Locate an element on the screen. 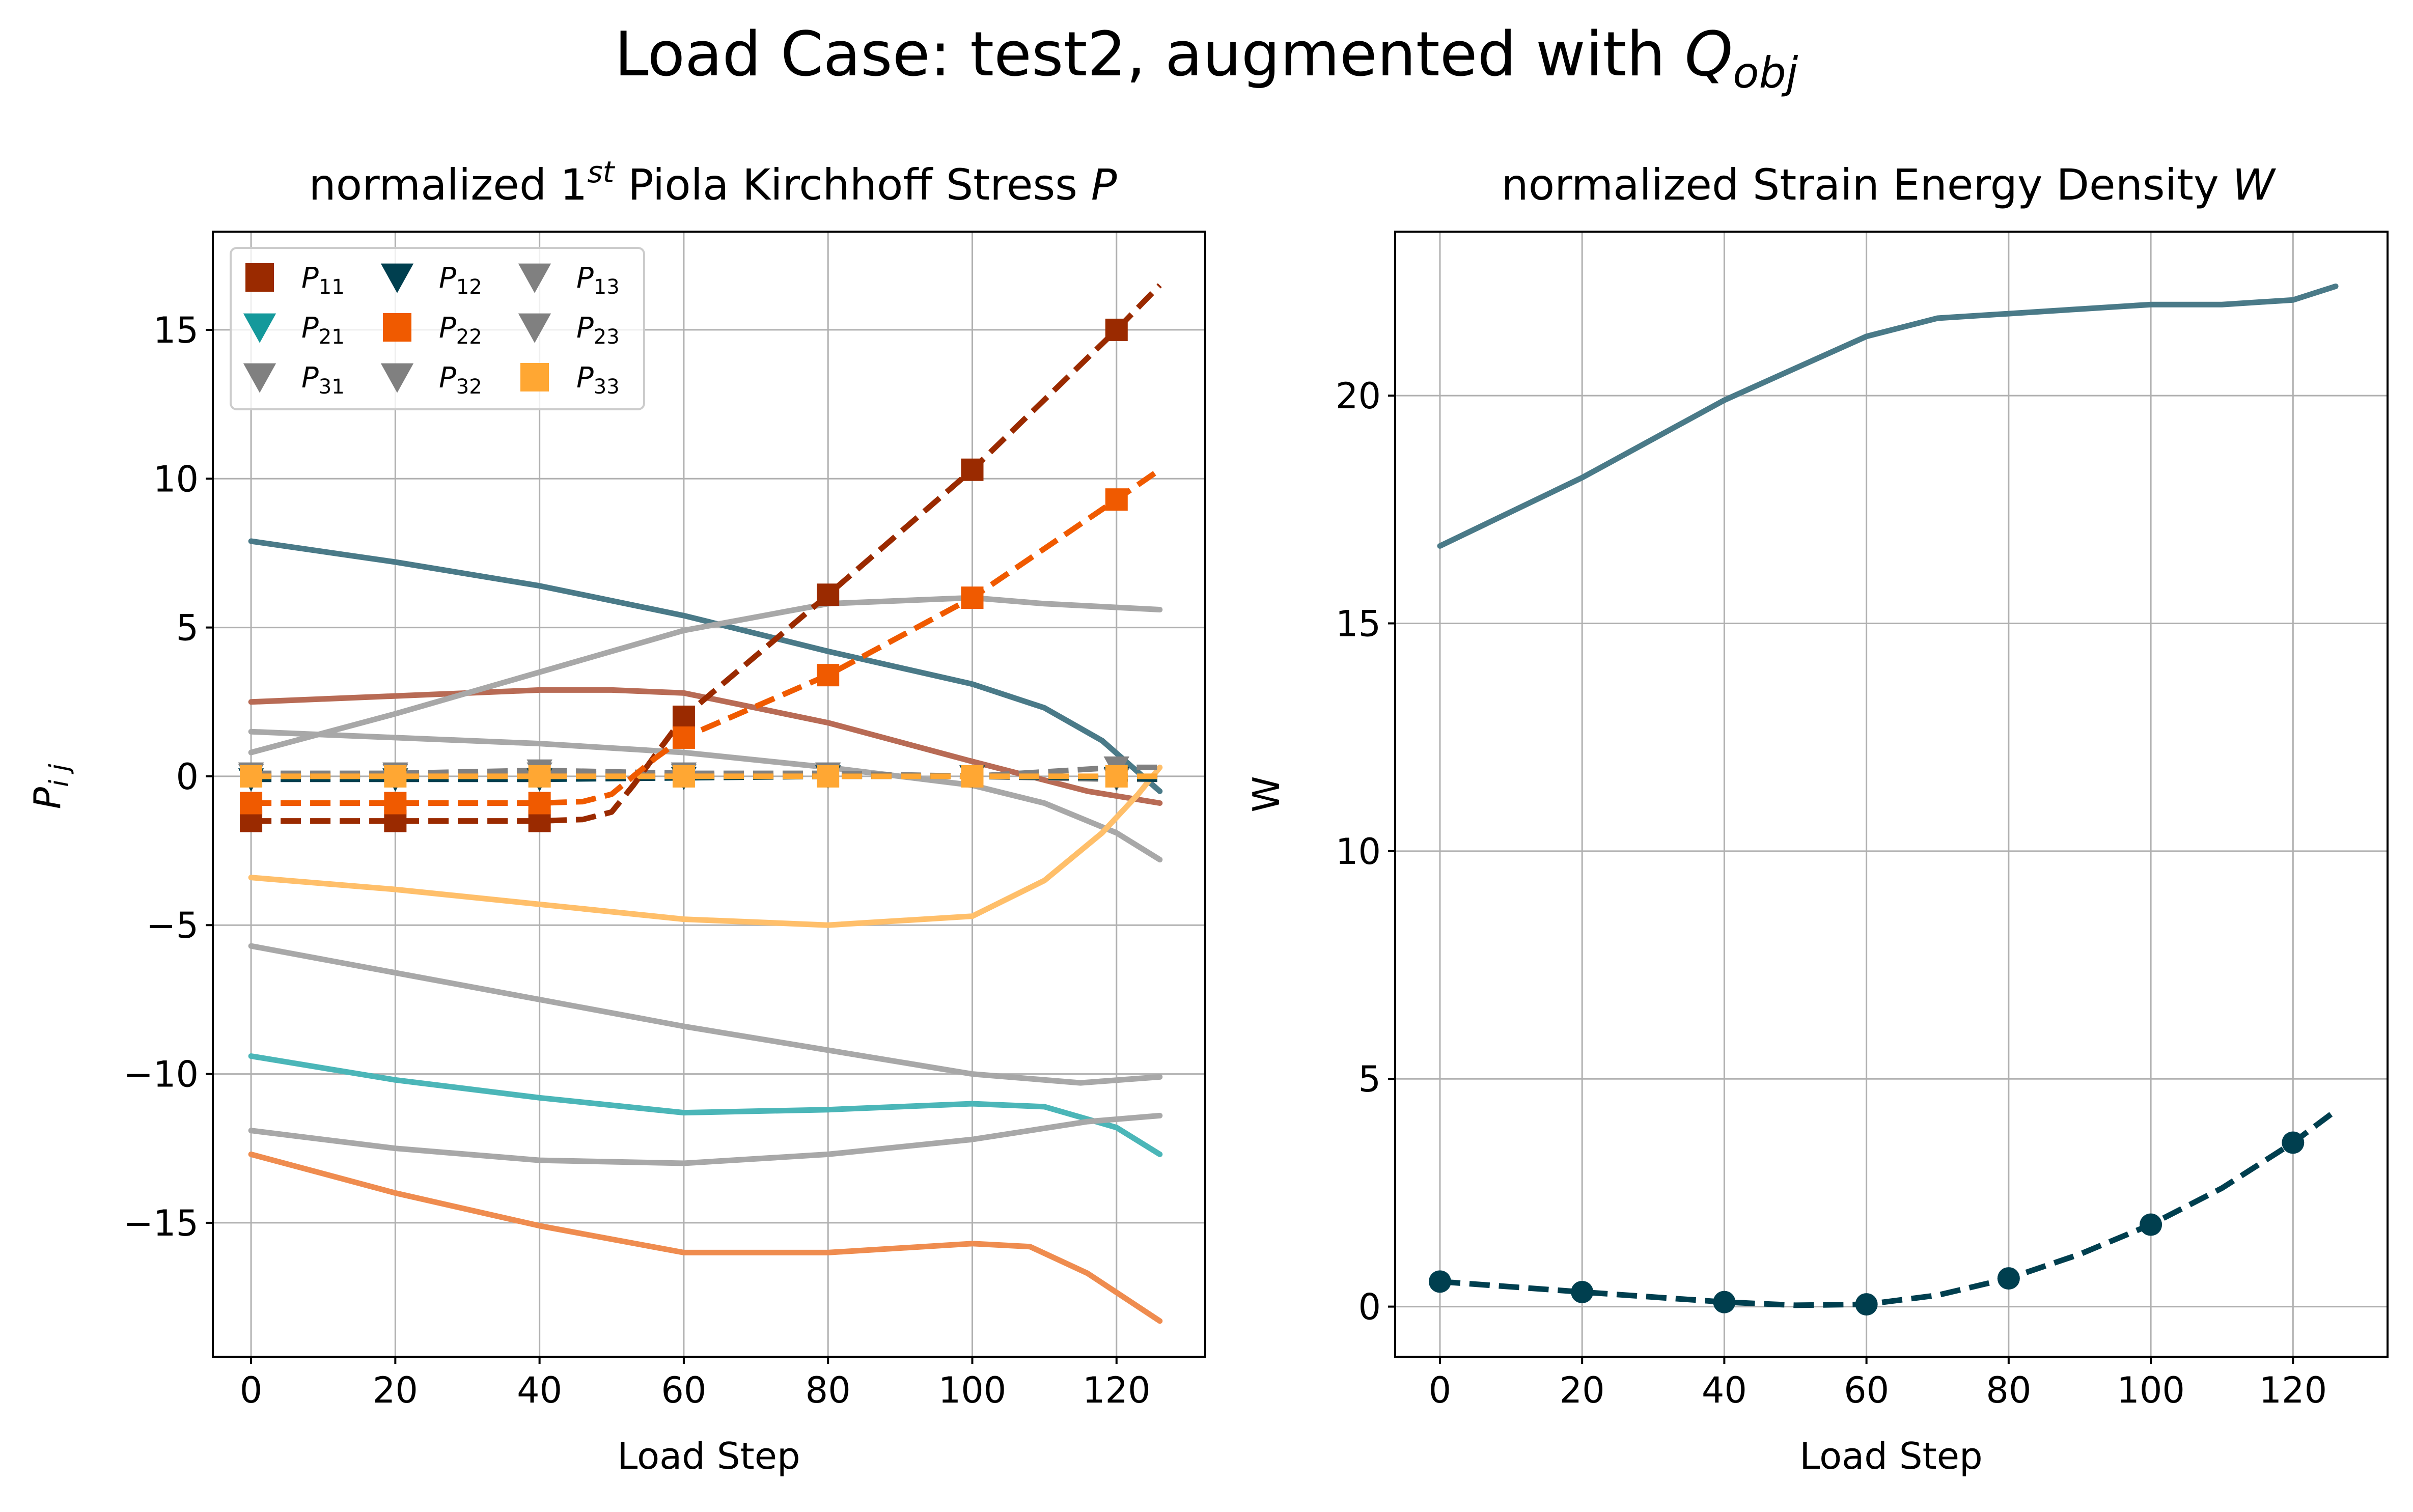  energy-ytick-label: 15 is located at coordinates (1358, 624).